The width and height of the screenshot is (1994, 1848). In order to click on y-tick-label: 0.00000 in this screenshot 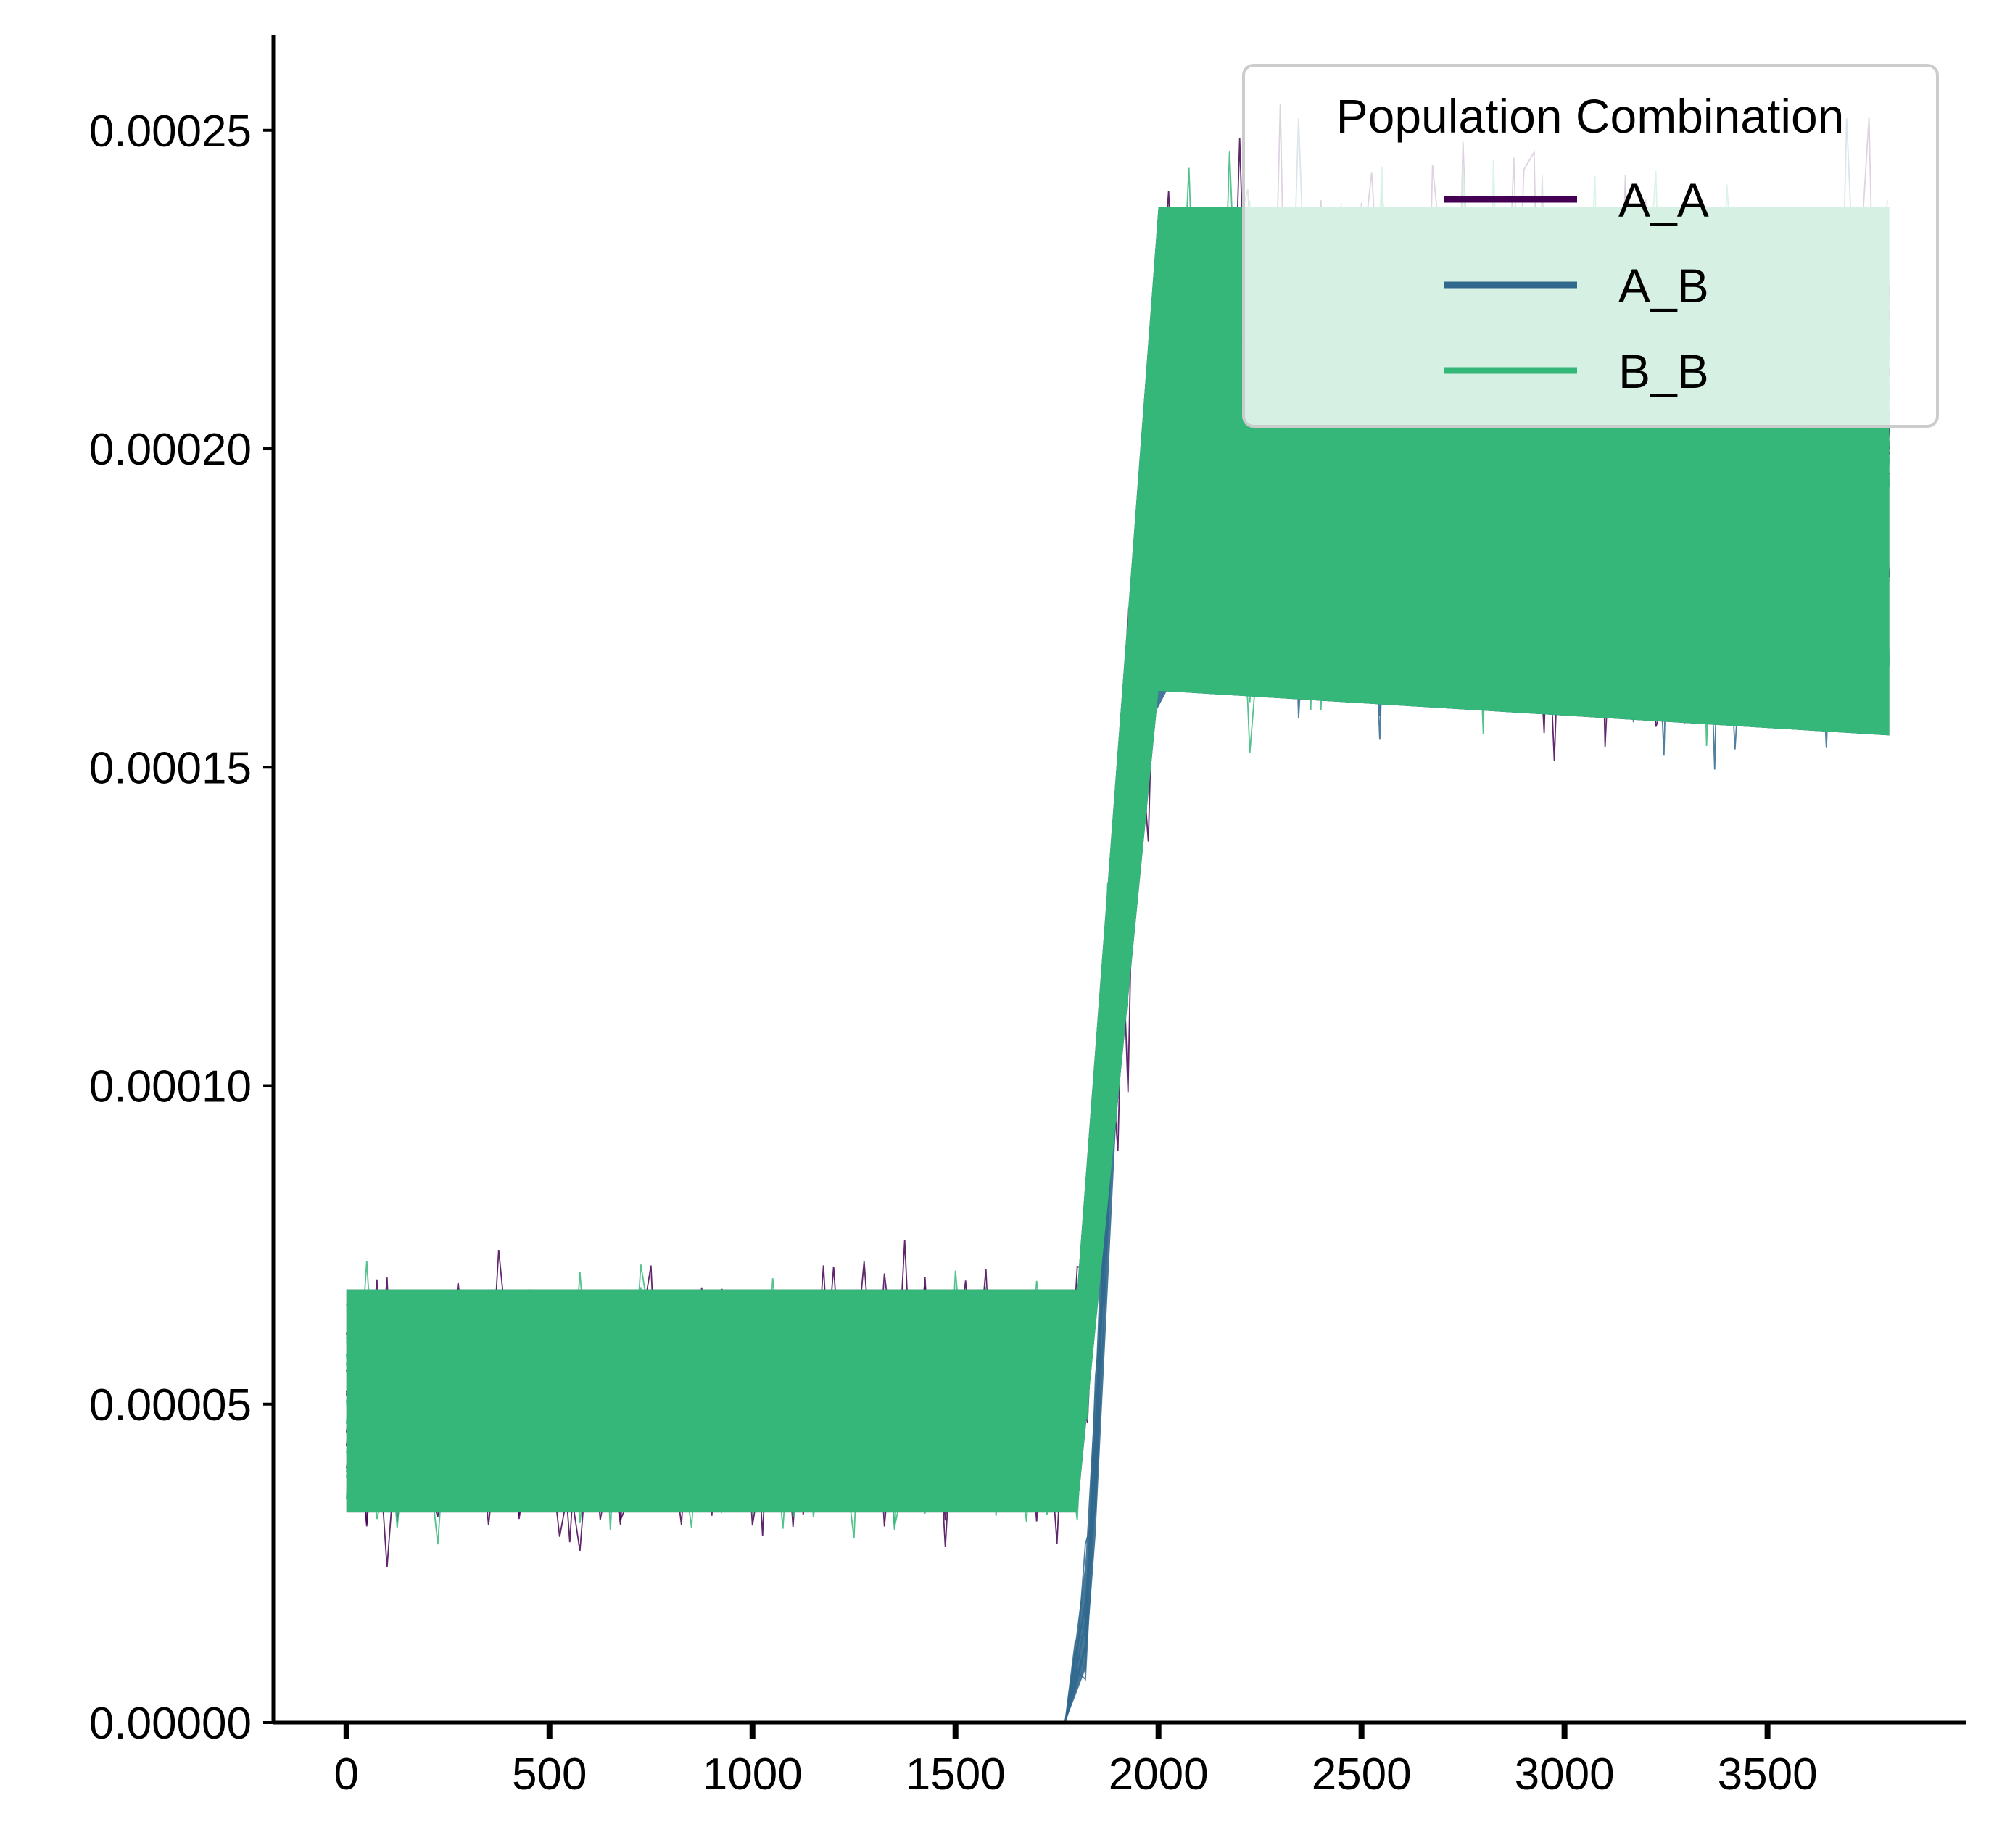, I will do `click(170, 1724)`.